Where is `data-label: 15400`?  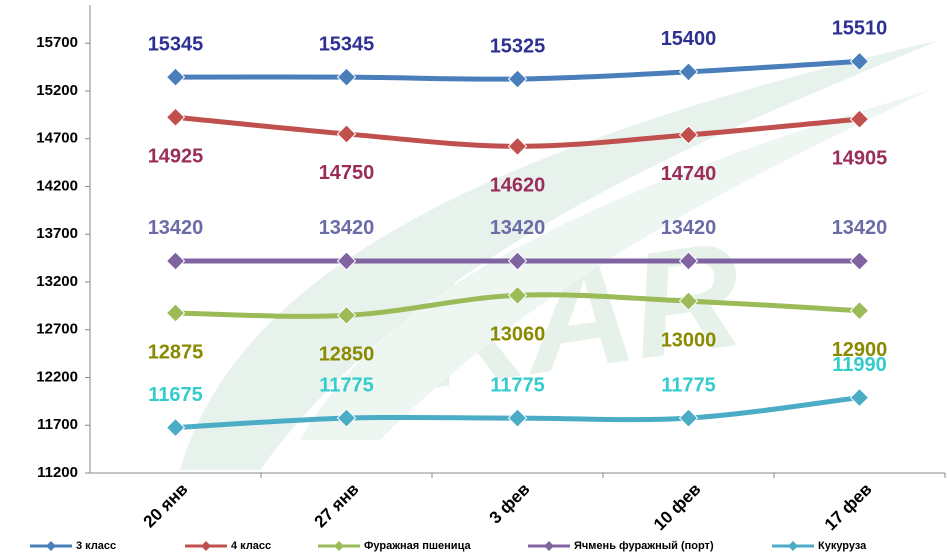
data-label: 15400 is located at coordinates (689, 39).